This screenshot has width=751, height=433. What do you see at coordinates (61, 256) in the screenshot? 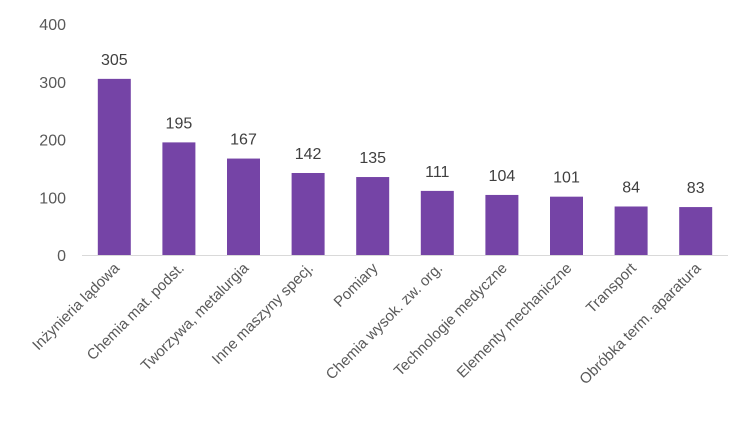
I see `y-tick-label: 0` at bounding box center [61, 256].